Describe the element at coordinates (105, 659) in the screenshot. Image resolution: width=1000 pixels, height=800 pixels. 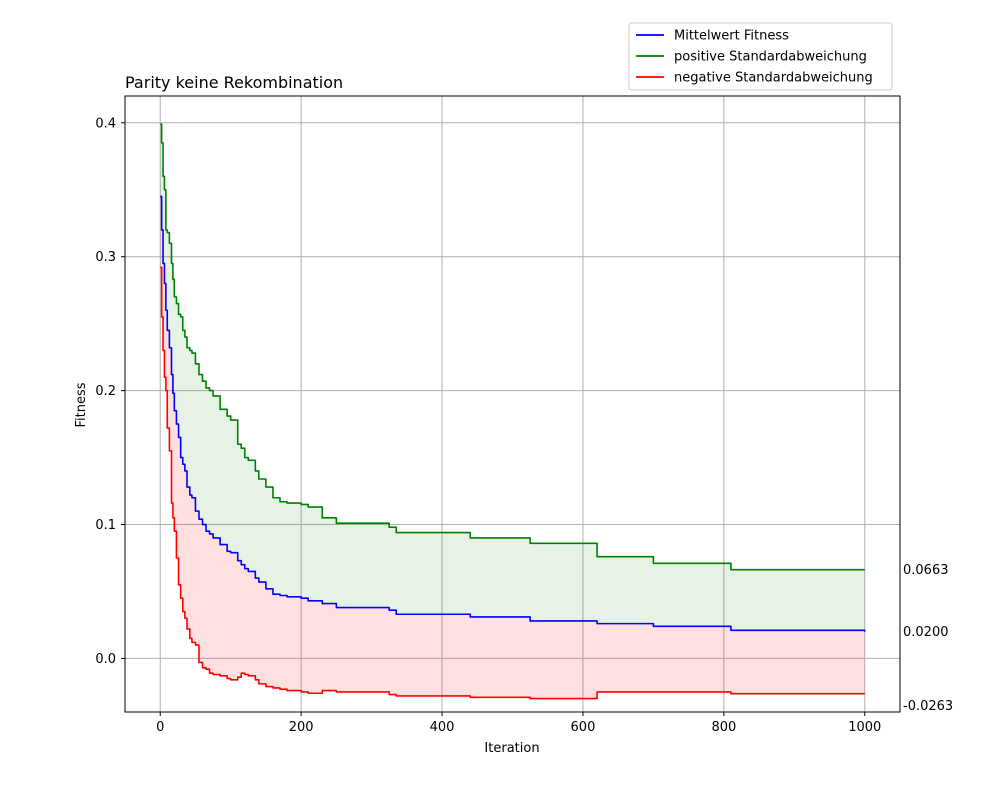
I see `y-tick-label: 0.0` at that location.